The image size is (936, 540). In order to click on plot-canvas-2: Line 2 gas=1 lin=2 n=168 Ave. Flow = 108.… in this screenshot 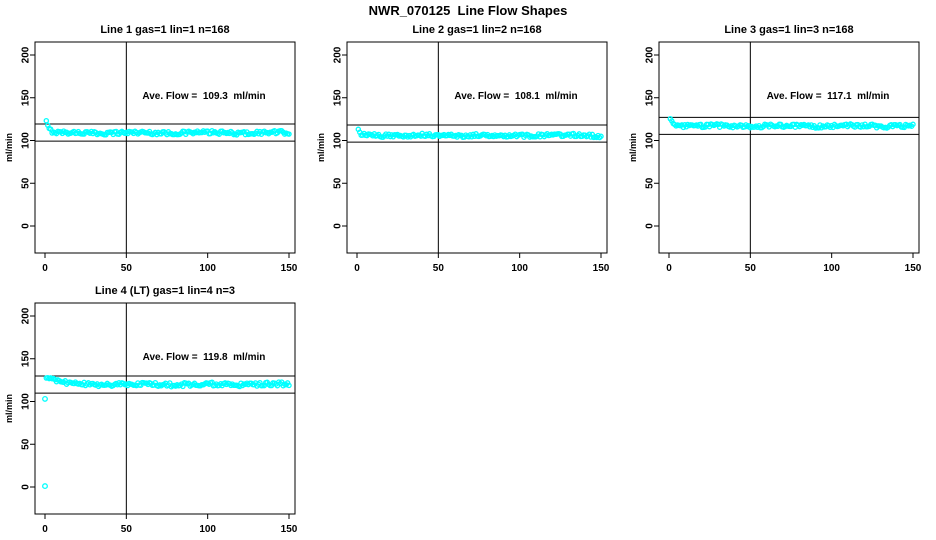, I will do `click(463, 149)`.